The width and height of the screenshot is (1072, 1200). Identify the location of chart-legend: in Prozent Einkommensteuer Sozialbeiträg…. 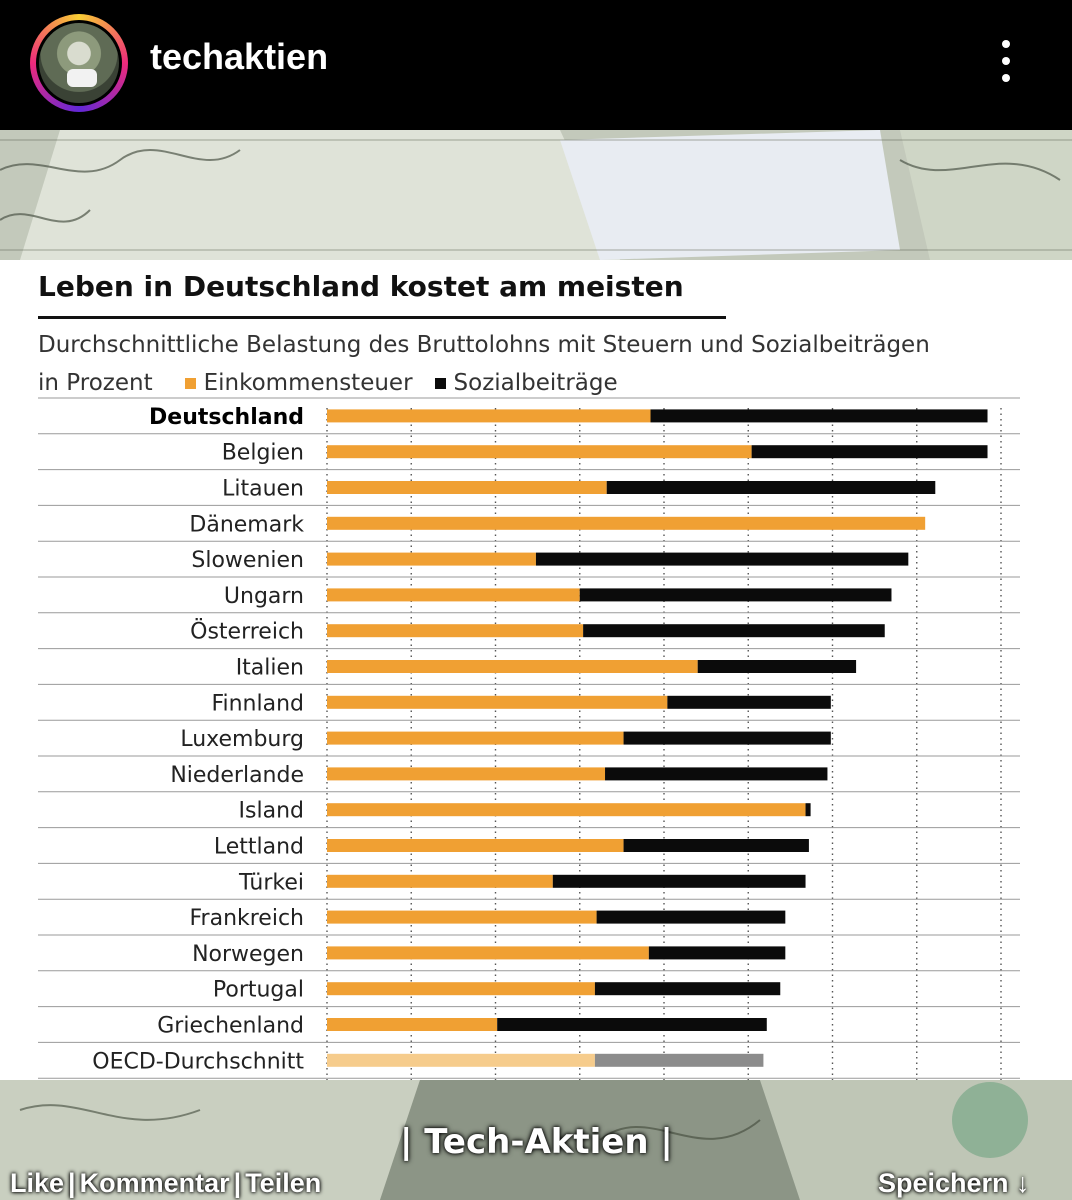
(328, 383).